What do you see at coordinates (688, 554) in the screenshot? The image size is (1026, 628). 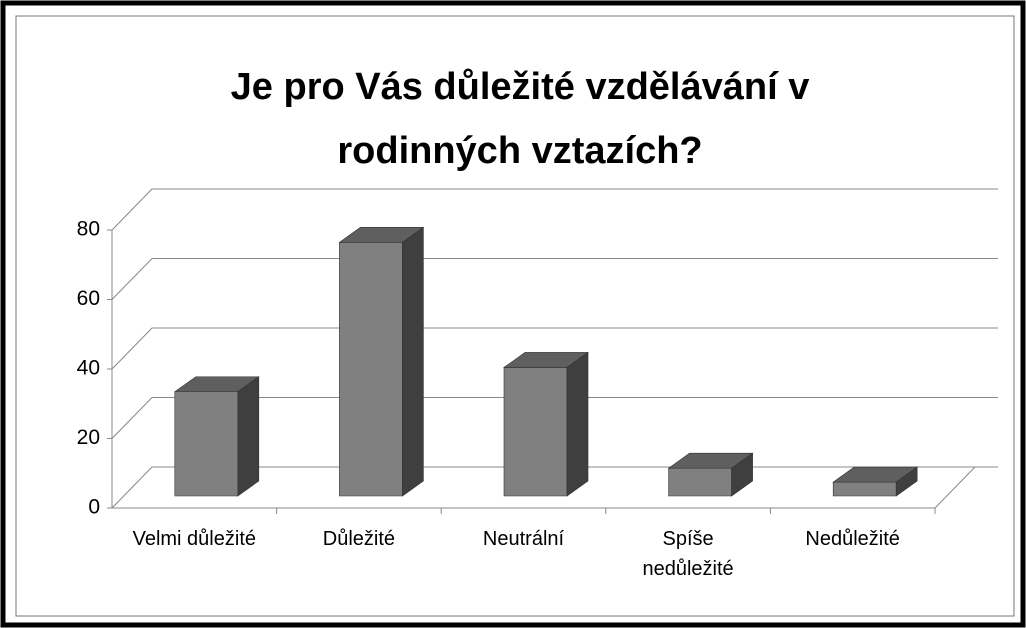 I see `x-tick-label: Spíše nedůležité` at bounding box center [688, 554].